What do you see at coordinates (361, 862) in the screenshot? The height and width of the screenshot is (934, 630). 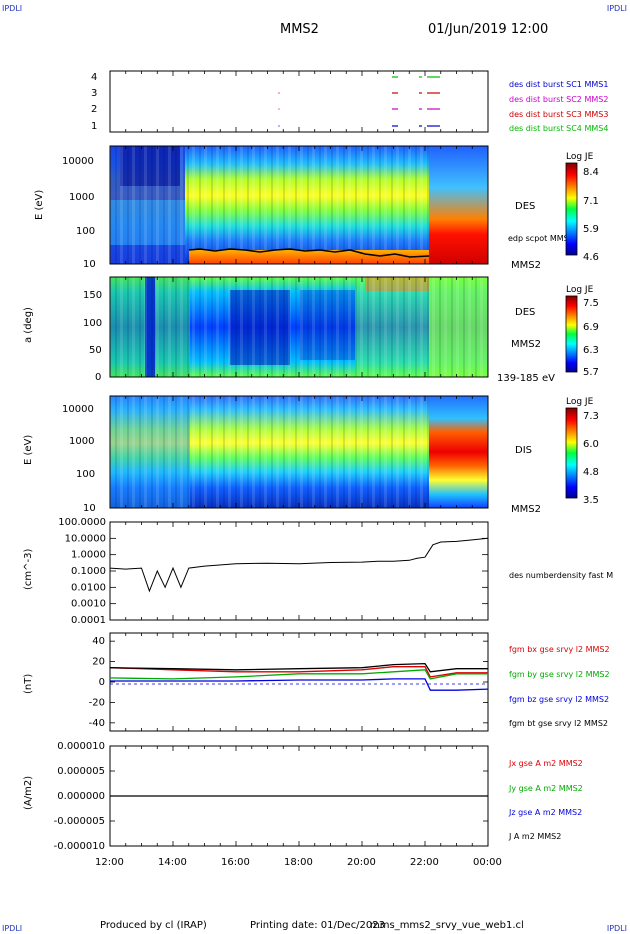 I see `time-tick-label: 20:00` at bounding box center [361, 862].